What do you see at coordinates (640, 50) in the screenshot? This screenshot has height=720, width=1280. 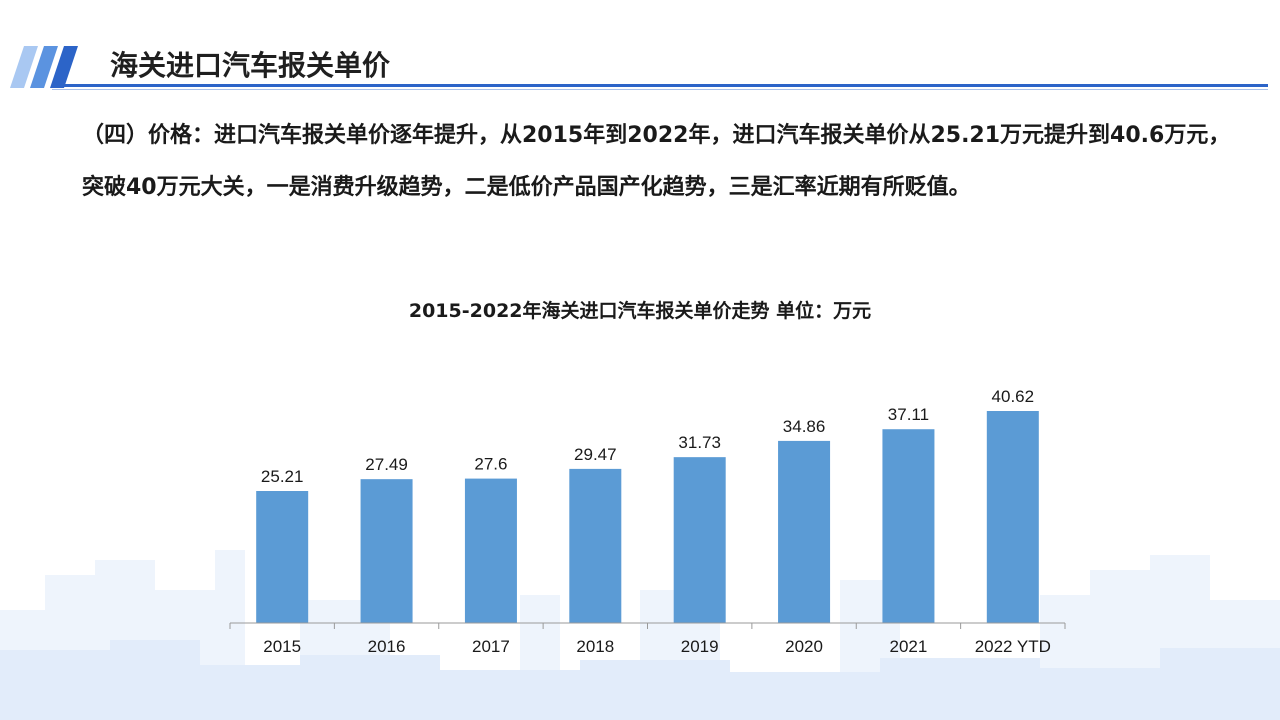 I see `slide-header: 海关进口汽车报关单价` at bounding box center [640, 50].